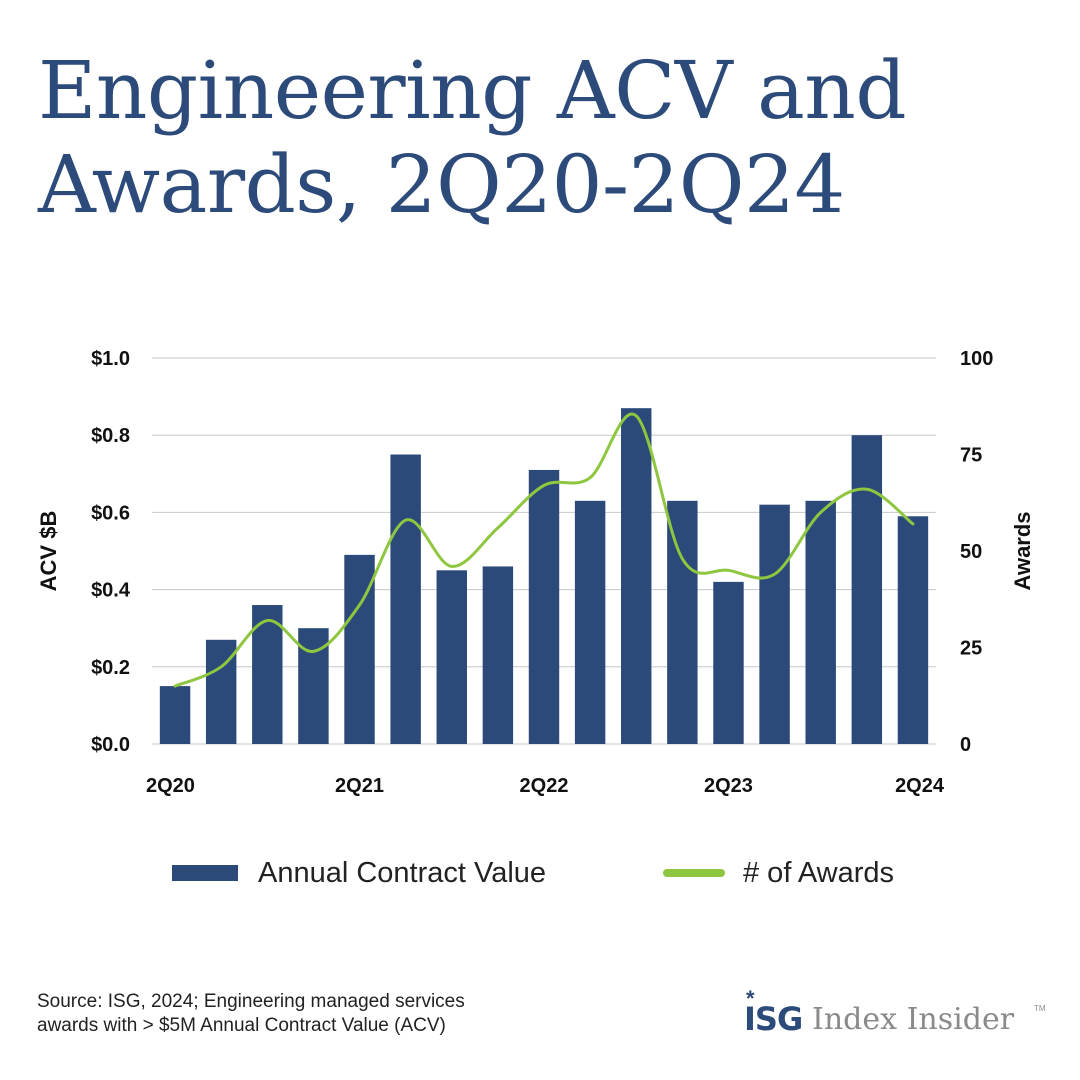  What do you see at coordinates (170, 786) in the screenshot?
I see `x-tick-label: 2Q20` at bounding box center [170, 786].